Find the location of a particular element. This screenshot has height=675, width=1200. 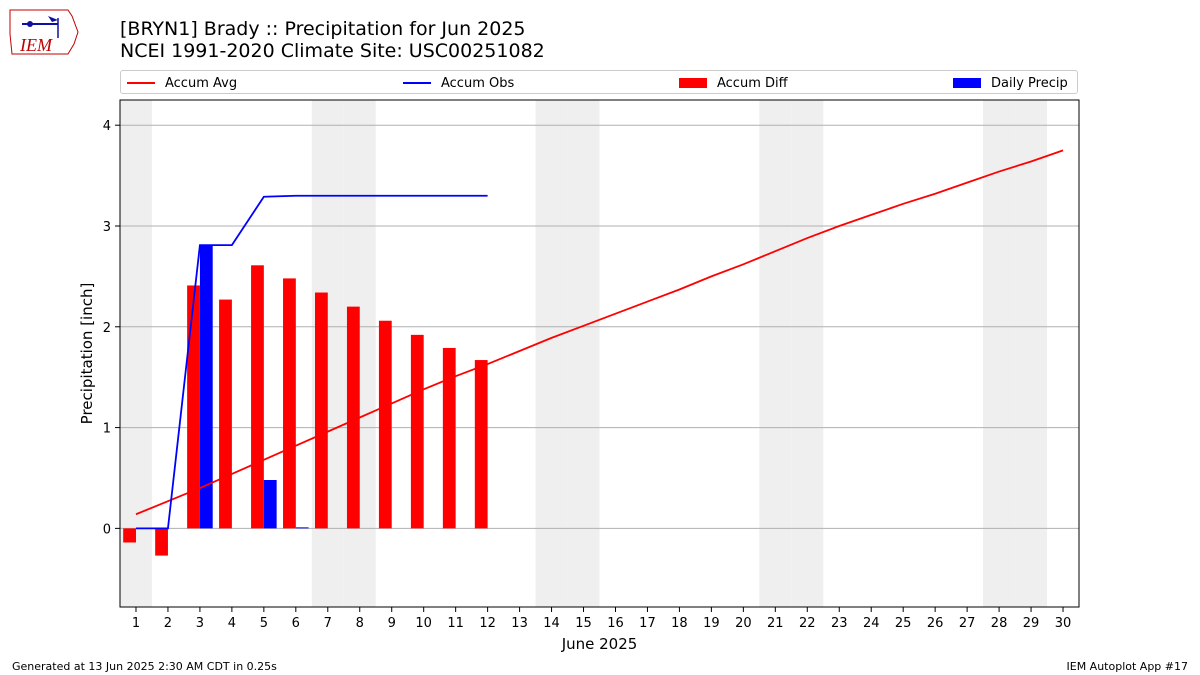

legend-entry-obs: Accum Obs is located at coordinates (458, 83).